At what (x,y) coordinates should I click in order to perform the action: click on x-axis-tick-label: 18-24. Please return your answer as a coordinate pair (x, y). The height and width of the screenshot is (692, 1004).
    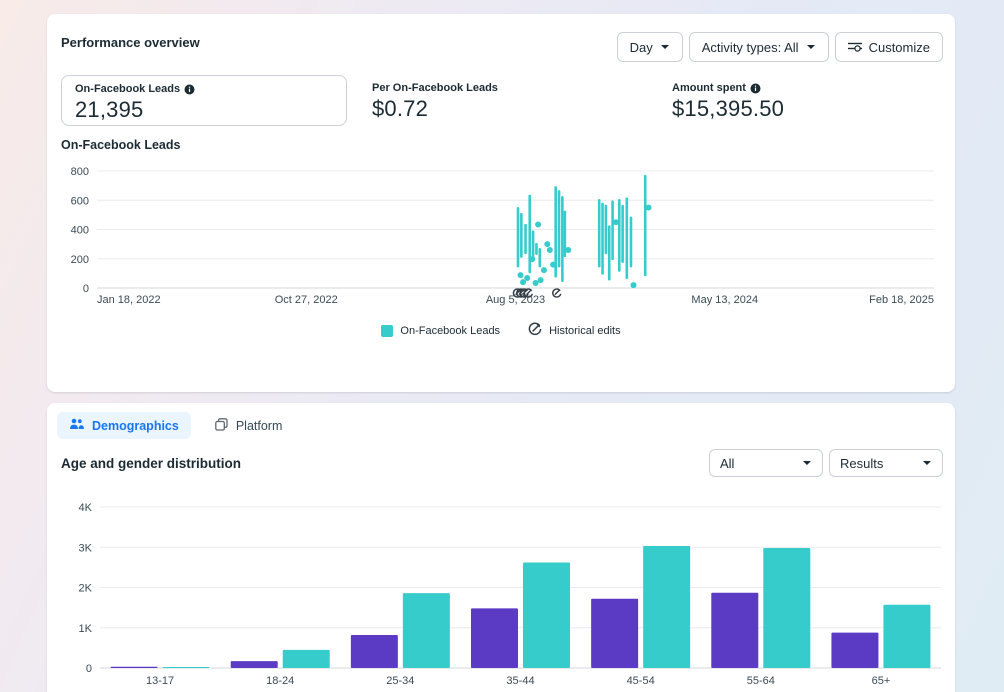
    Looking at the image, I should click on (280, 681).